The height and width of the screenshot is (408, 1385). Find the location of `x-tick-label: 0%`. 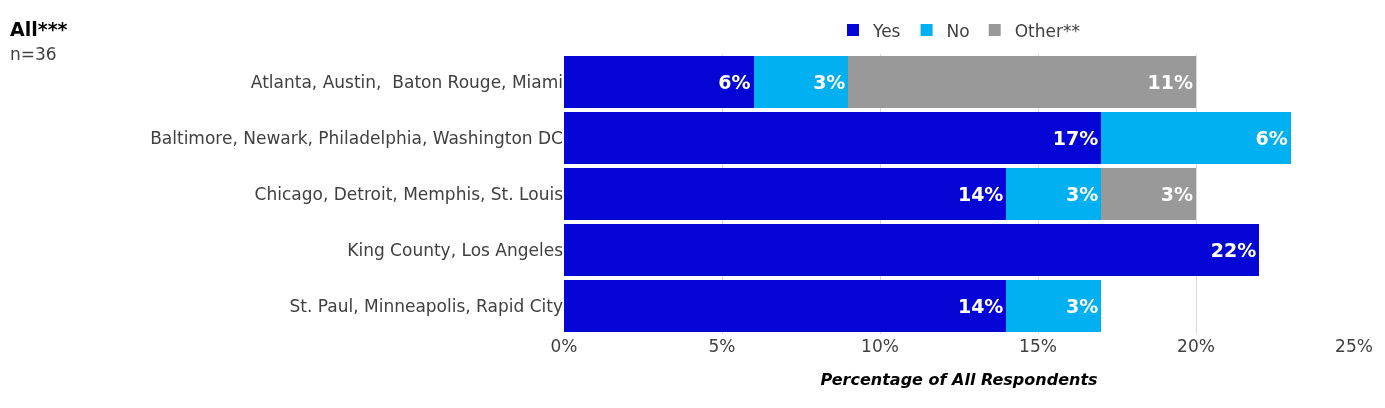

x-tick-label: 0% is located at coordinates (564, 346).